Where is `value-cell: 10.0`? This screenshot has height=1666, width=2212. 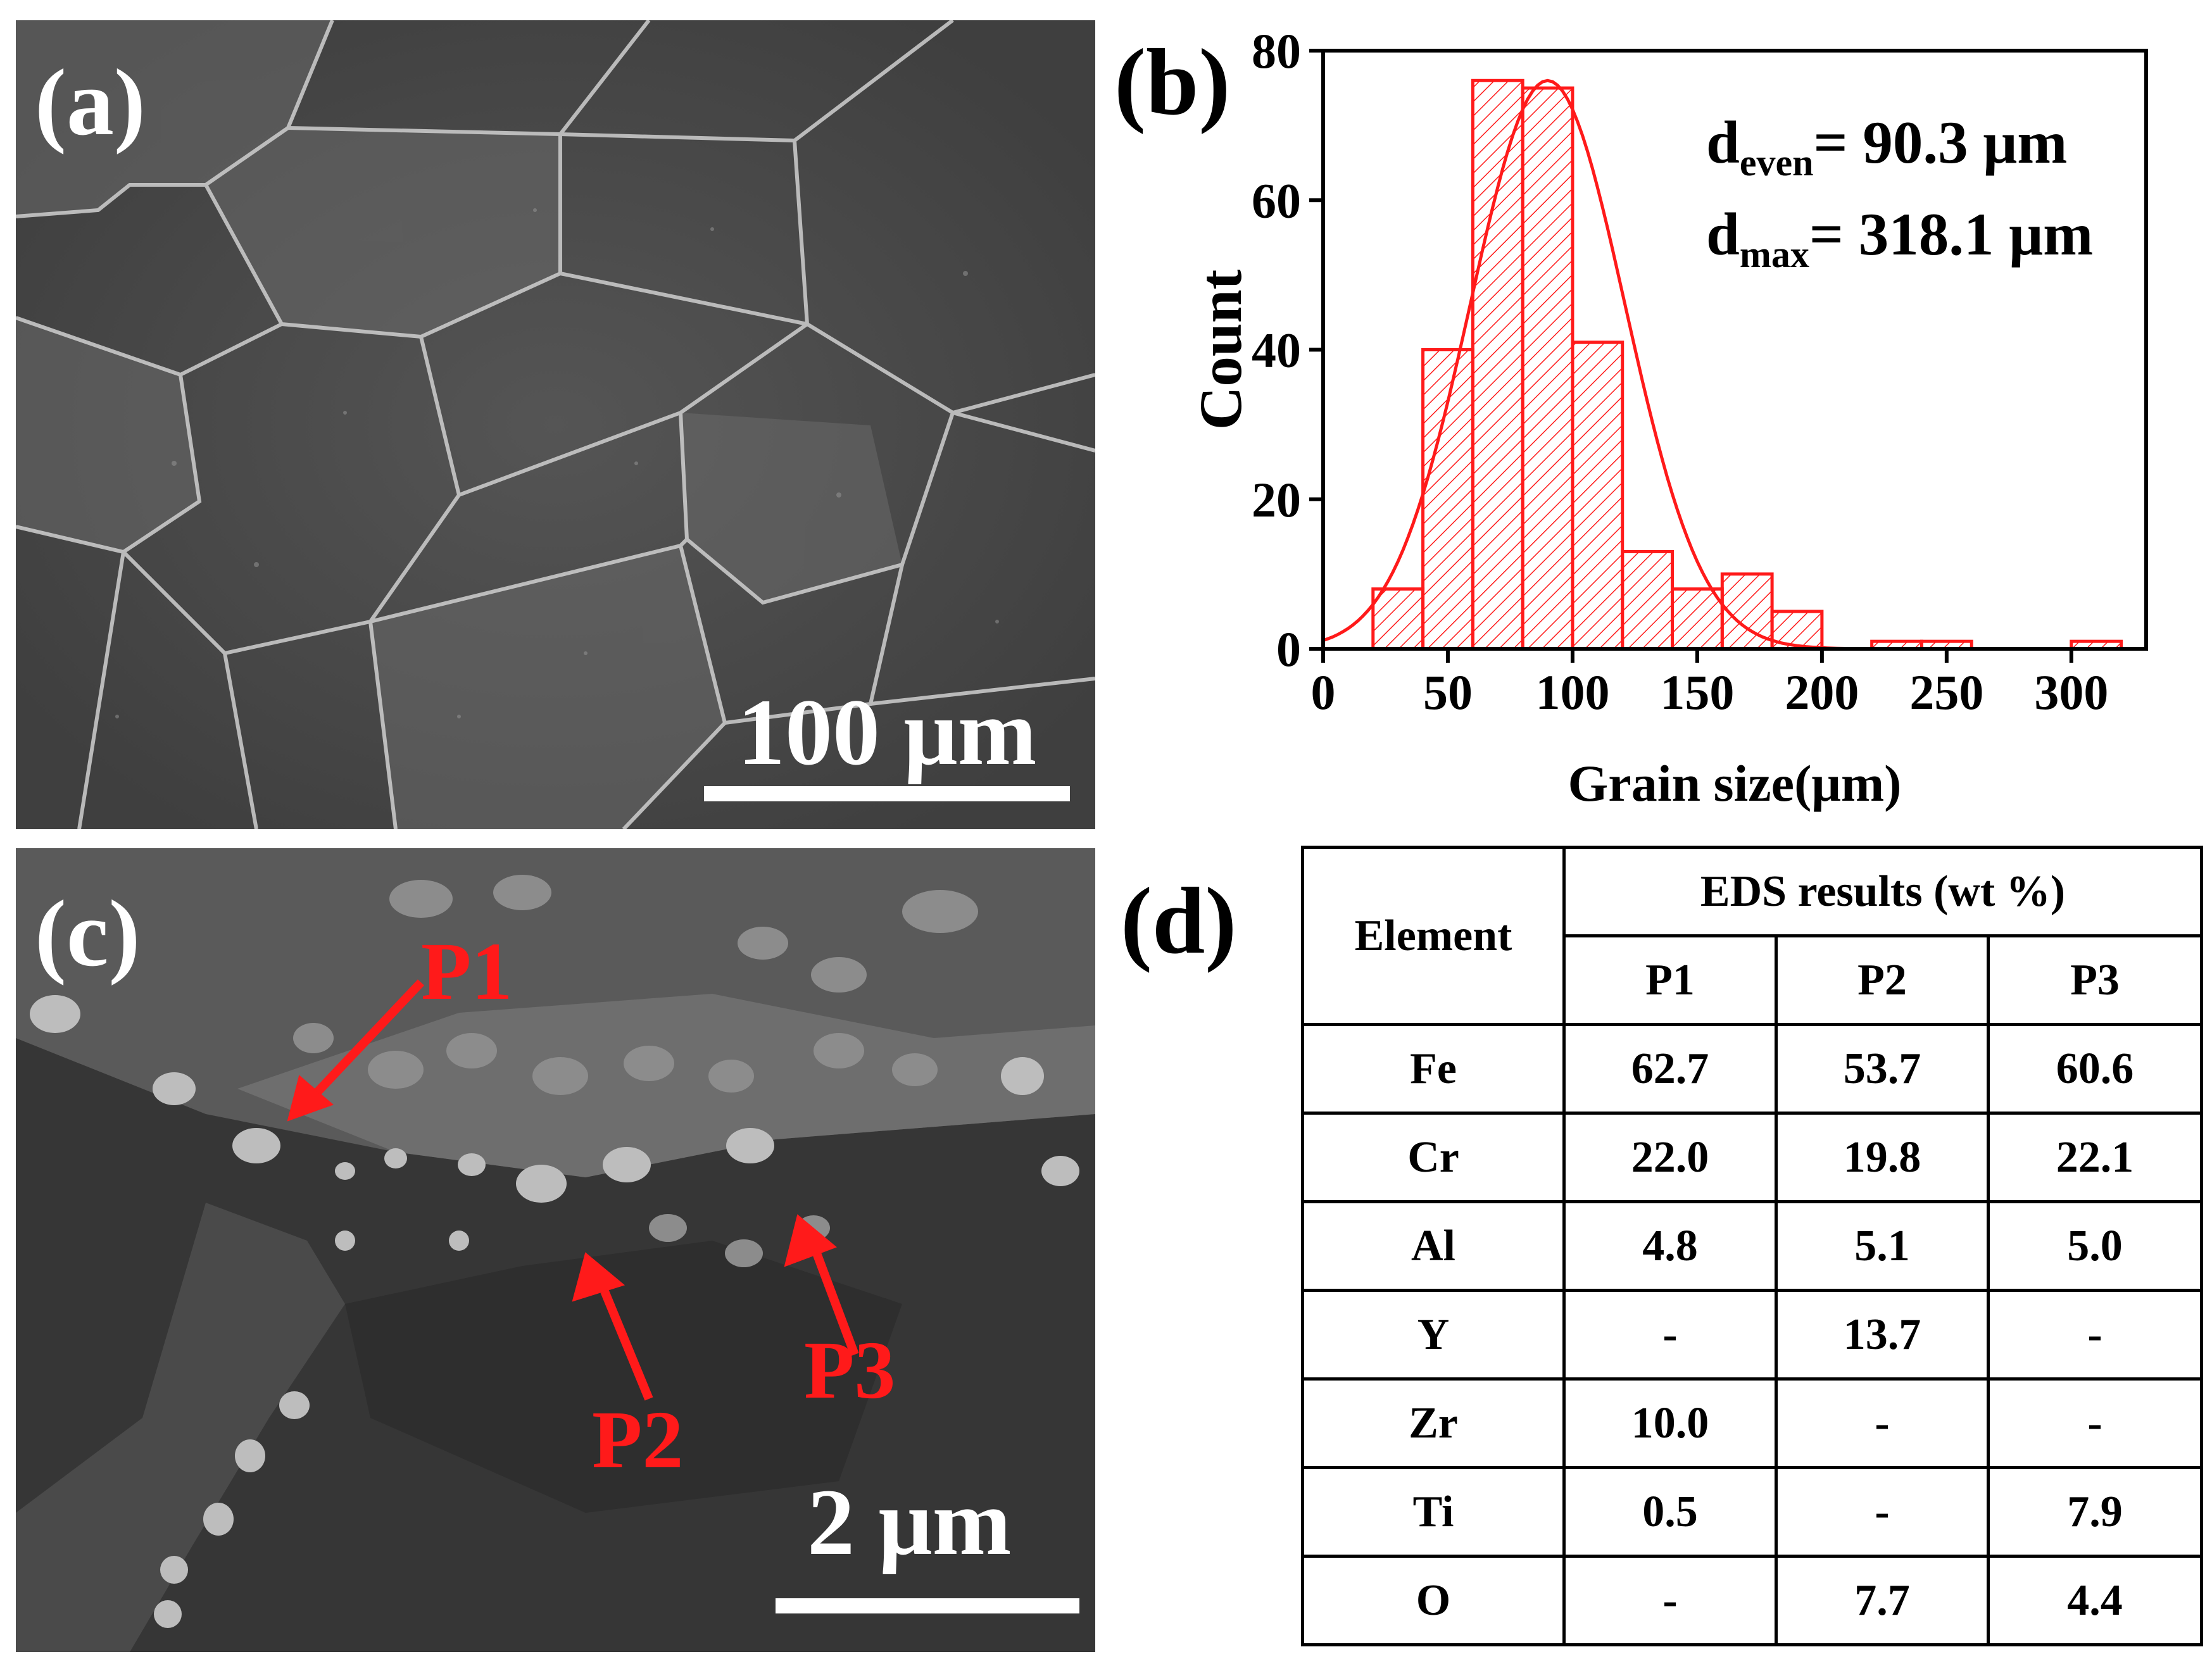
value-cell: 10.0 is located at coordinates (1670, 1423).